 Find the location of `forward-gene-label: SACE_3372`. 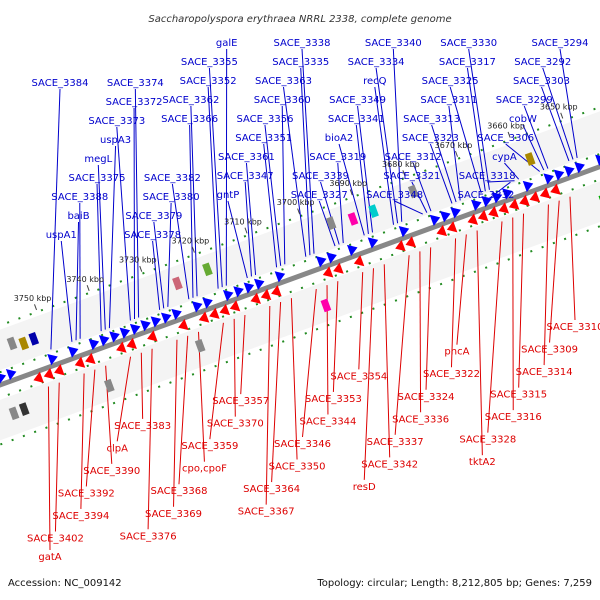

forward-gene-label: SACE_3372 is located at coordinates (134, 102).